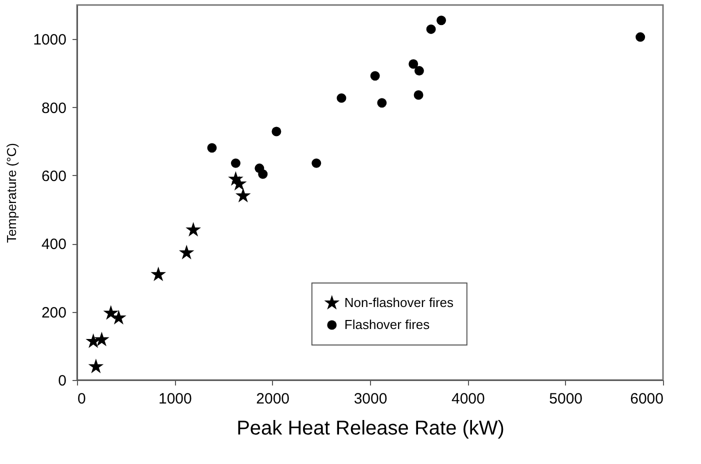 This screenshot has width=701, height=464. Describe the element at coordinates (62, 381) in the screenshot. I see `y-tick-label: 0` at that location.